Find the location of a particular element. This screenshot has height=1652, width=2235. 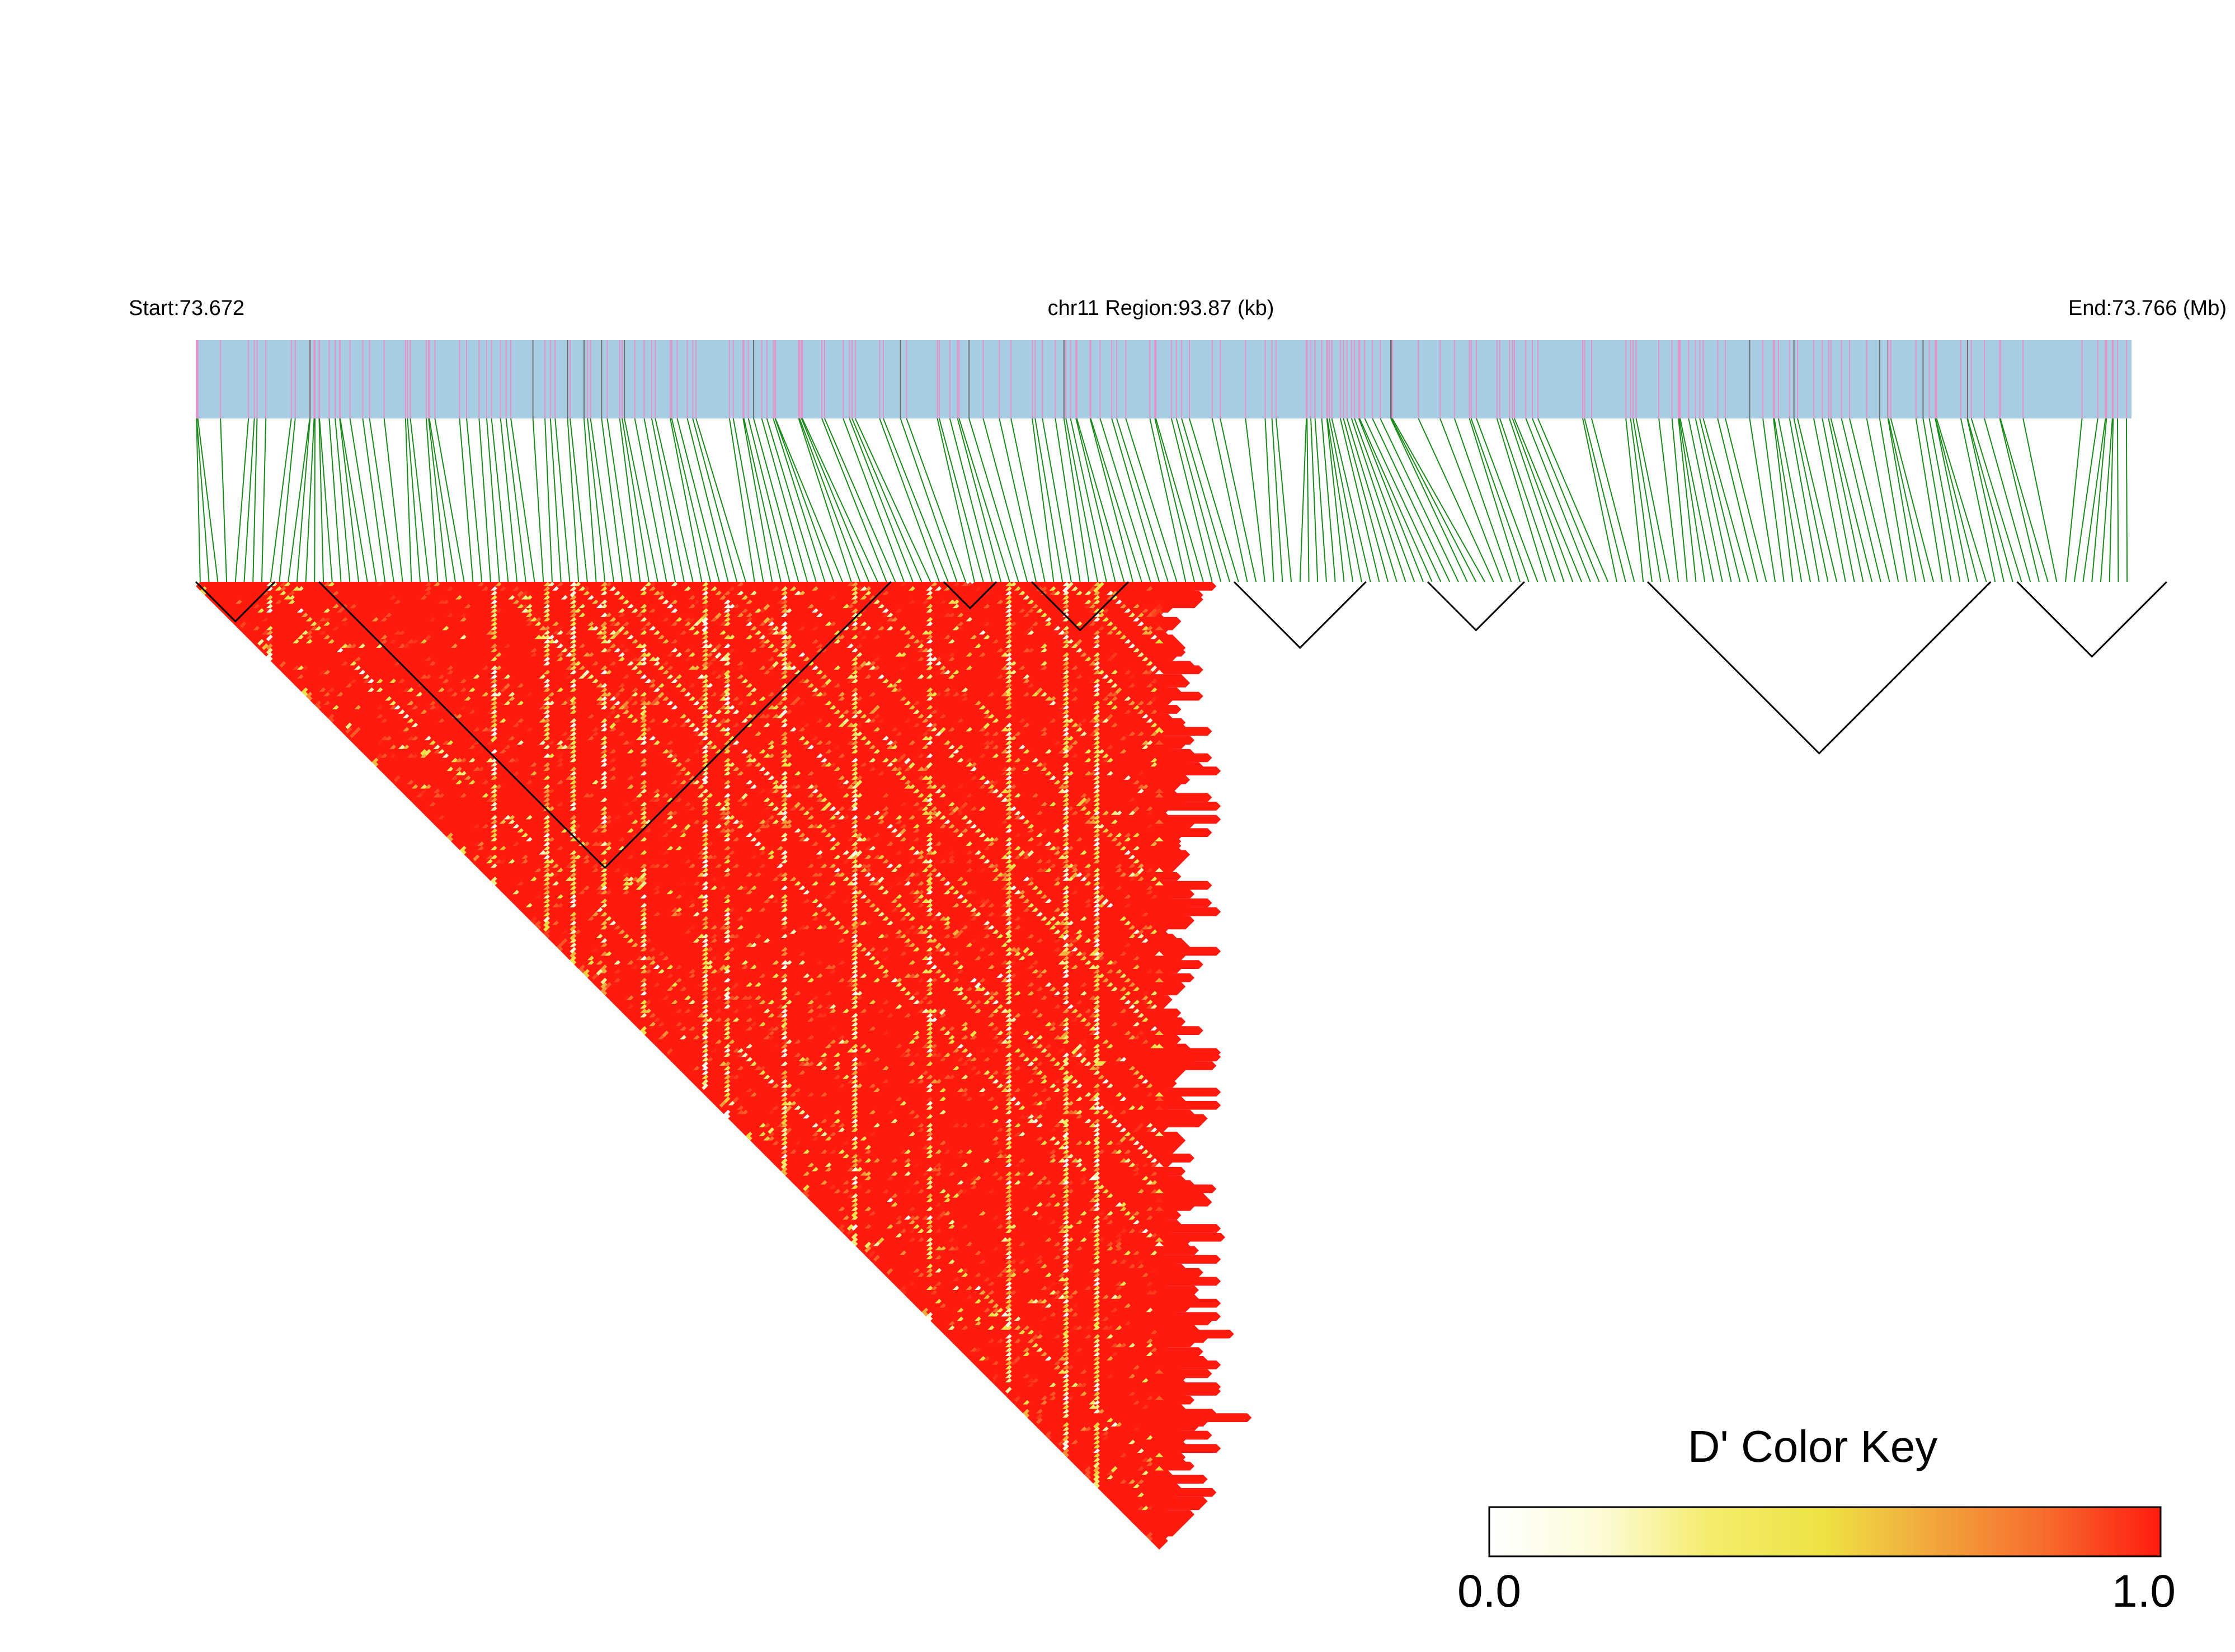

region-end-label: End:73.766 (Mb) is located at coordinates (2147, 308).